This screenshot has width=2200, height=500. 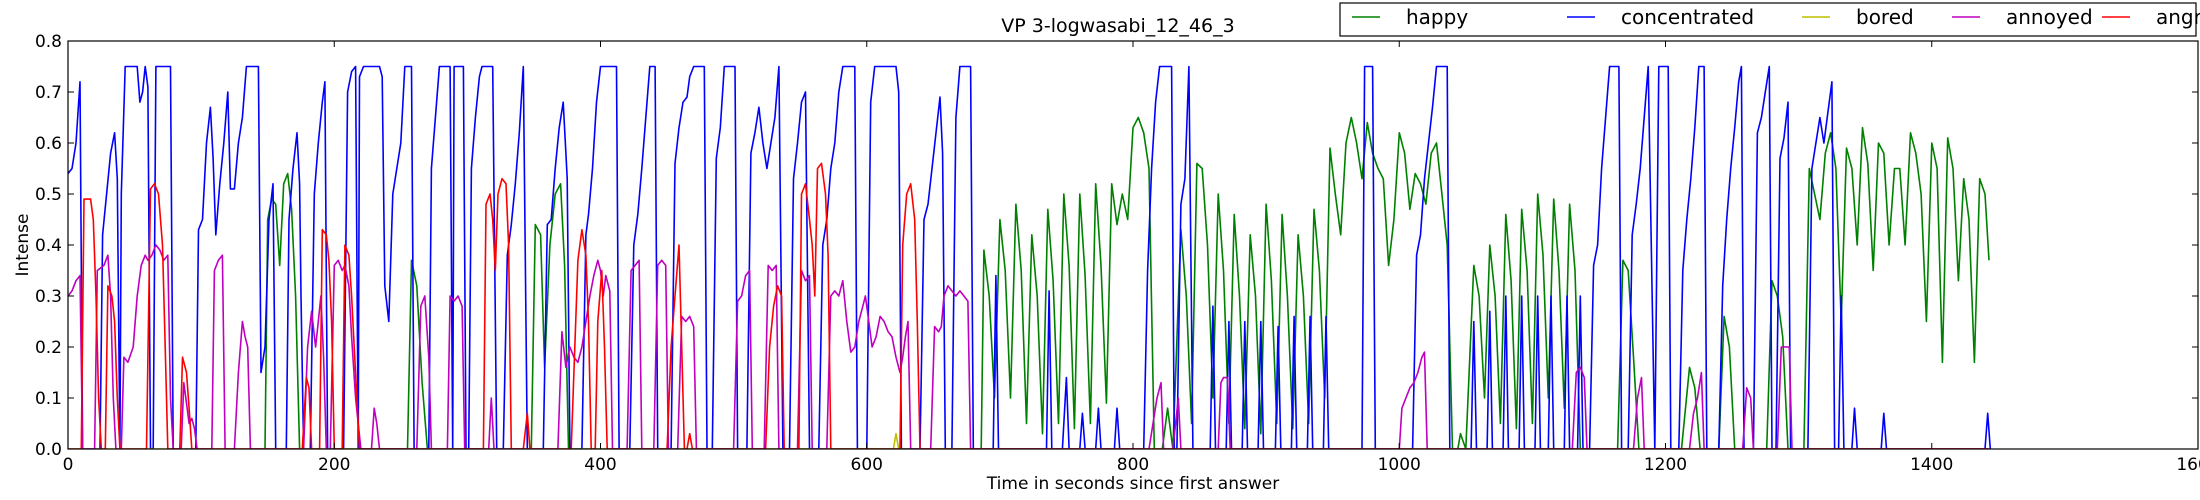 I want to click on x-tick-label: 400, so click(x=600, y=465).